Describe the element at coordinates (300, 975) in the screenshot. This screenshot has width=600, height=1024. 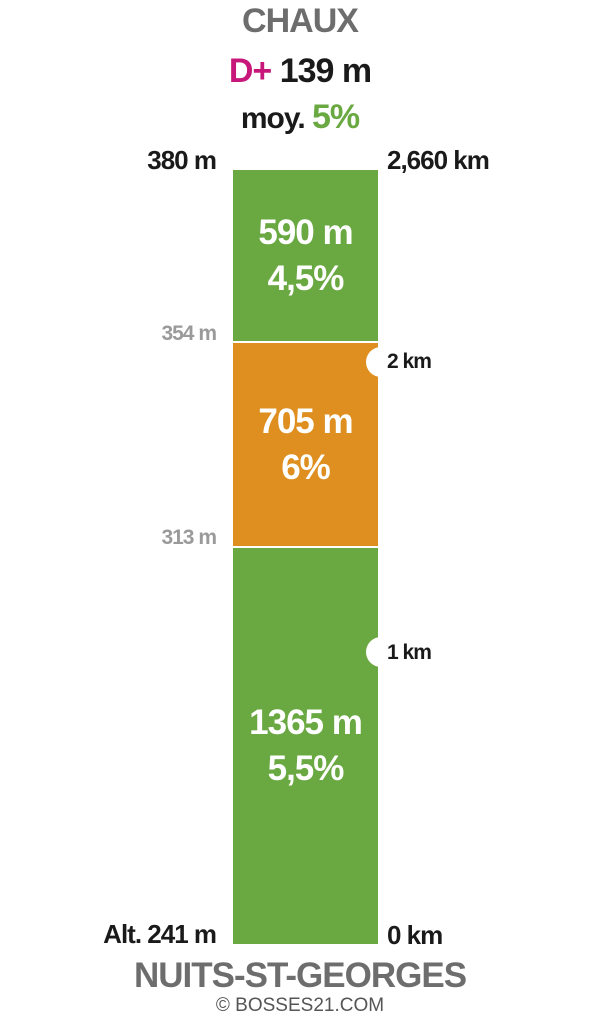
I see `start-name: NUITS-ST-GEORGES` at that location.